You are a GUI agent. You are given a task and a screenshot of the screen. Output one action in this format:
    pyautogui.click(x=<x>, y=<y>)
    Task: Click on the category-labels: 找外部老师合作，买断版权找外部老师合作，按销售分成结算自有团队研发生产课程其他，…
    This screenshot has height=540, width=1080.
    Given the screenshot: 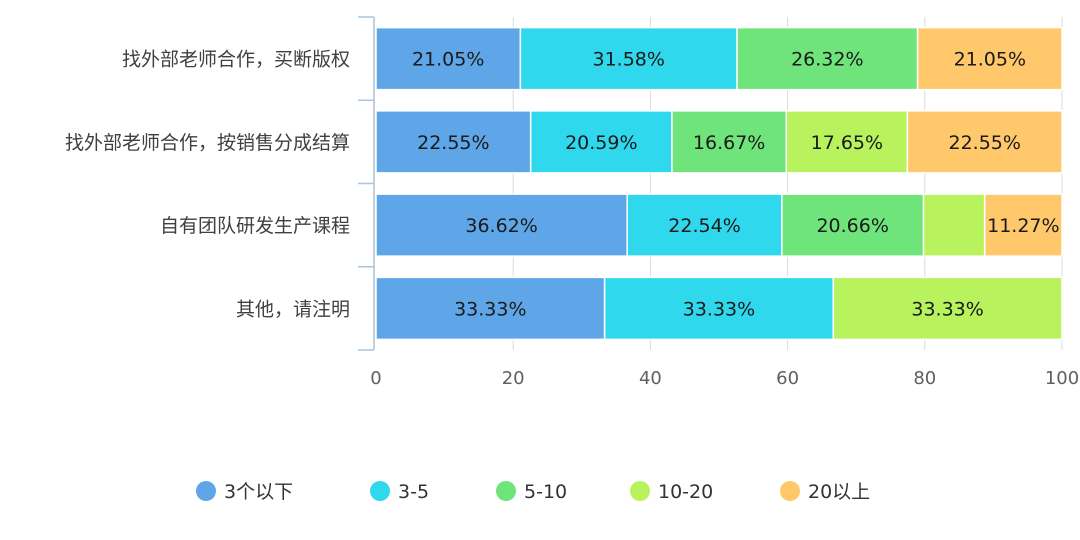 What is the action you would take?
    pyautogui.click(x=207, y=185)
    